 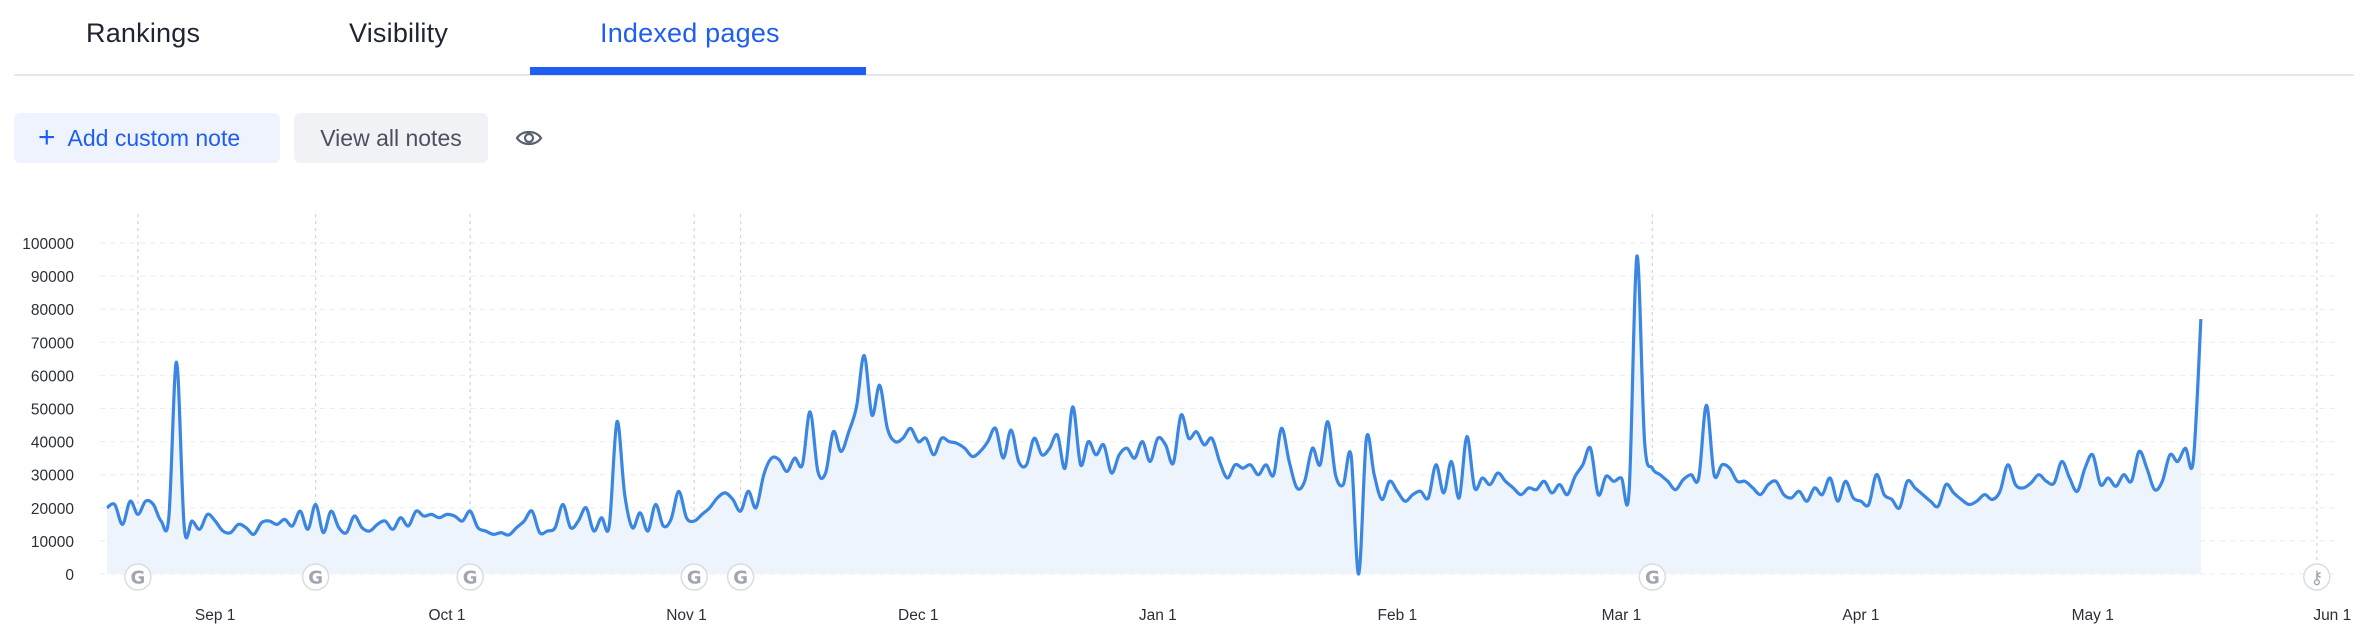 What do you see at coordinates (1184, 38) in the screenshot?
I see `tab-bar: Rankings Visibility Indexed pages` at bounding box center [1184, 38].